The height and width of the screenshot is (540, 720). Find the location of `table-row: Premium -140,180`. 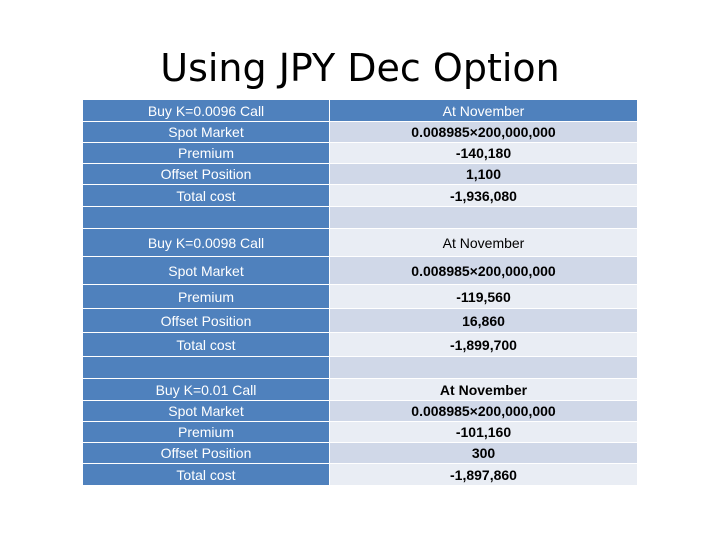

table-row: Premium -140,180 is located at coordinates (360, 153).